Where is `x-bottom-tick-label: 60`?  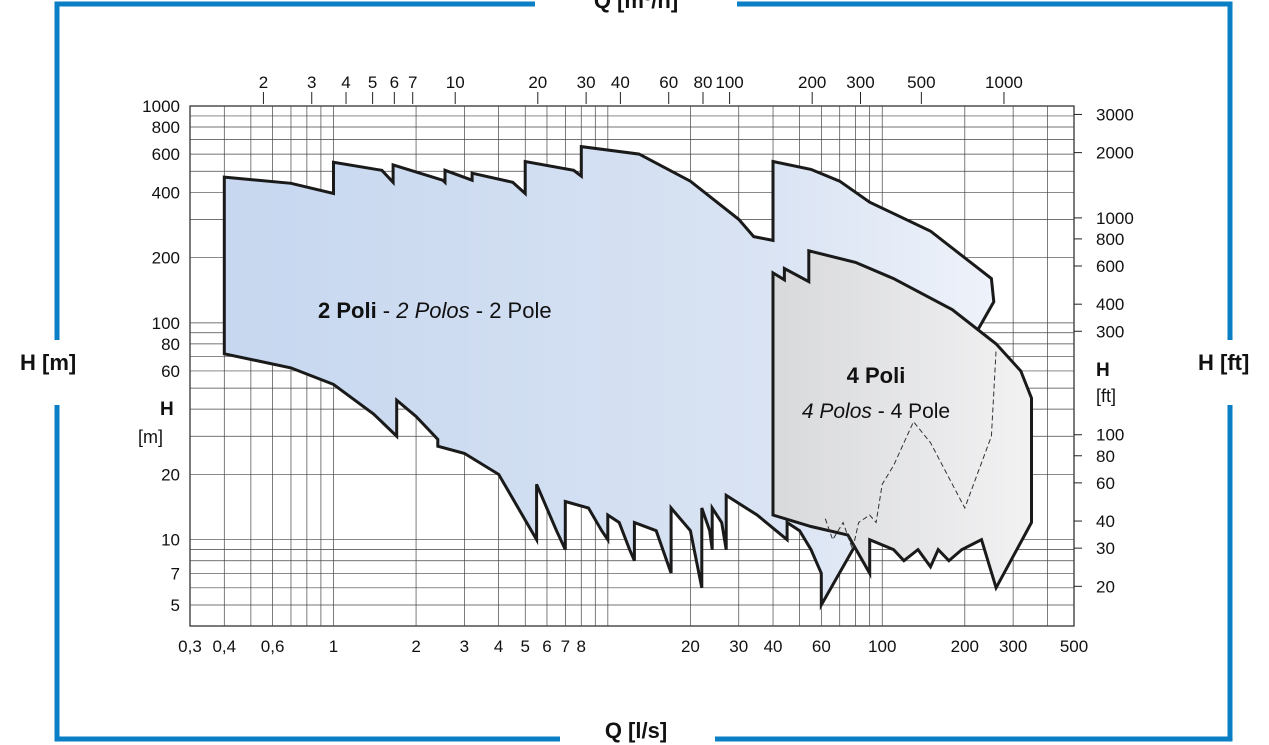
x-bottom-tick-label: 60 is located at coordinates (821, 646).